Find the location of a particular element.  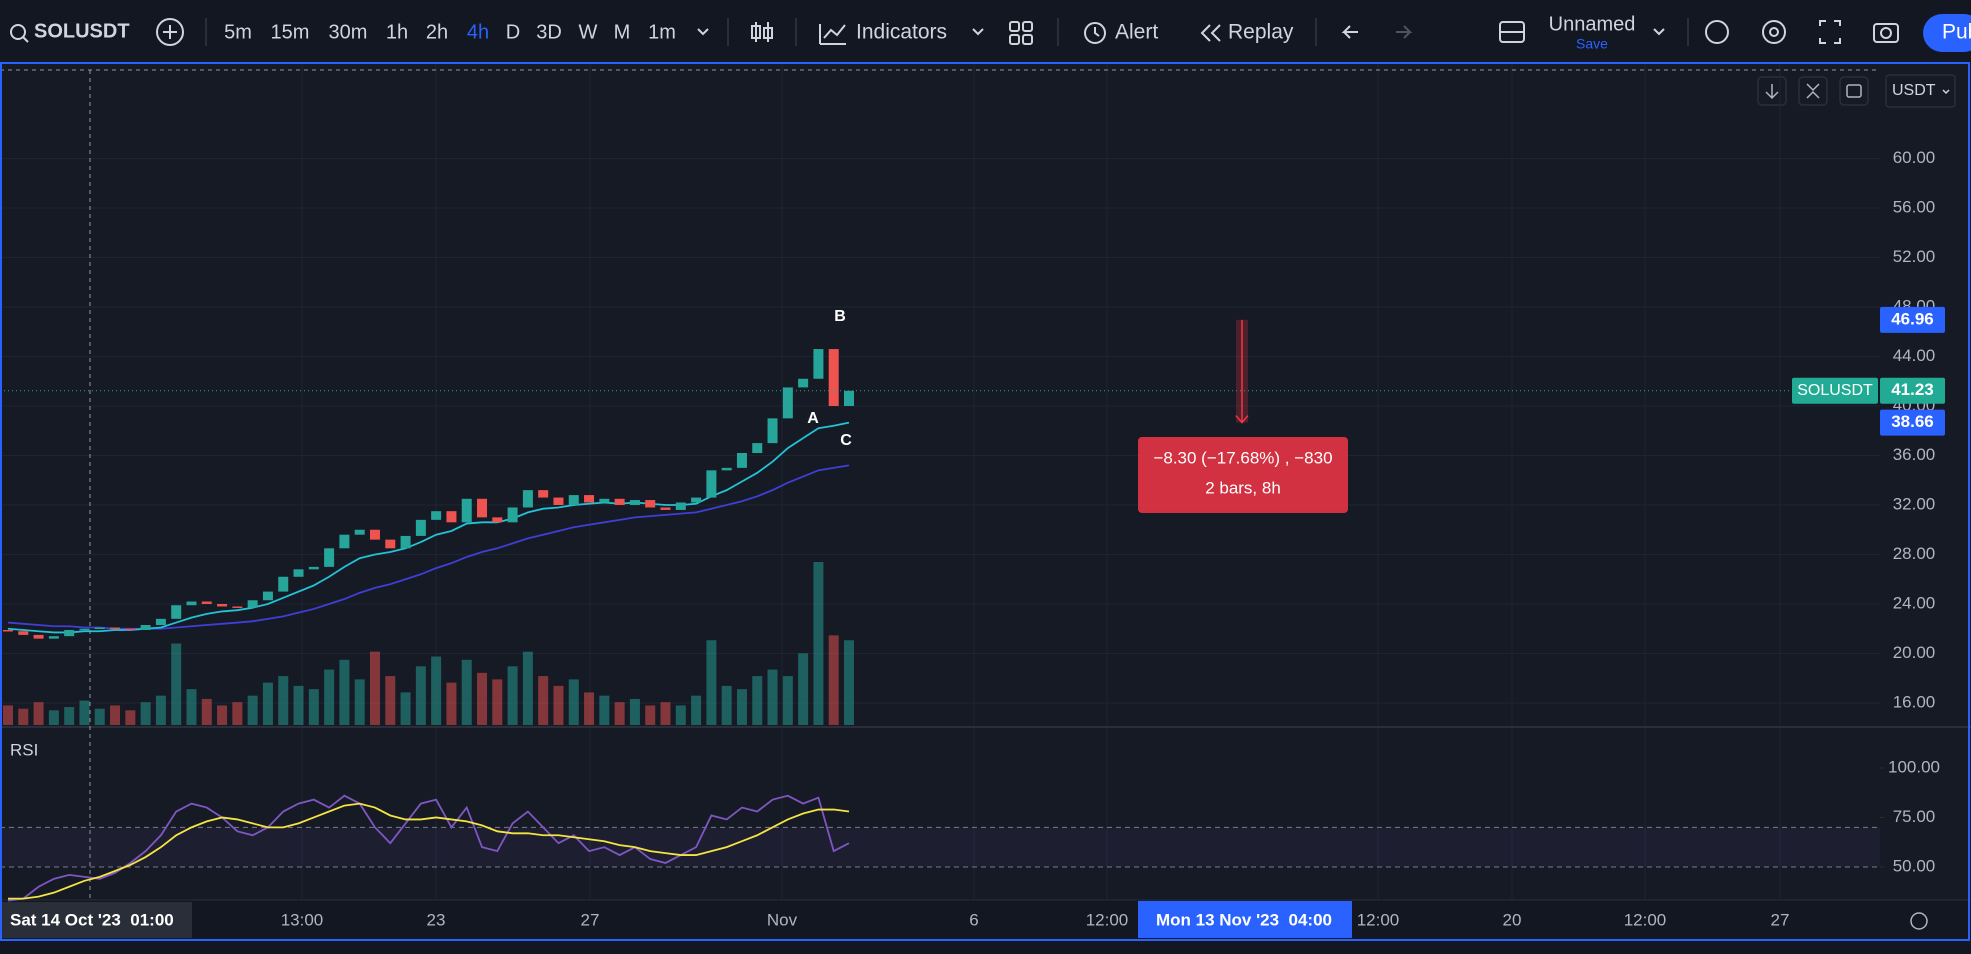

add-symbol is located at coordinates (170, 32).